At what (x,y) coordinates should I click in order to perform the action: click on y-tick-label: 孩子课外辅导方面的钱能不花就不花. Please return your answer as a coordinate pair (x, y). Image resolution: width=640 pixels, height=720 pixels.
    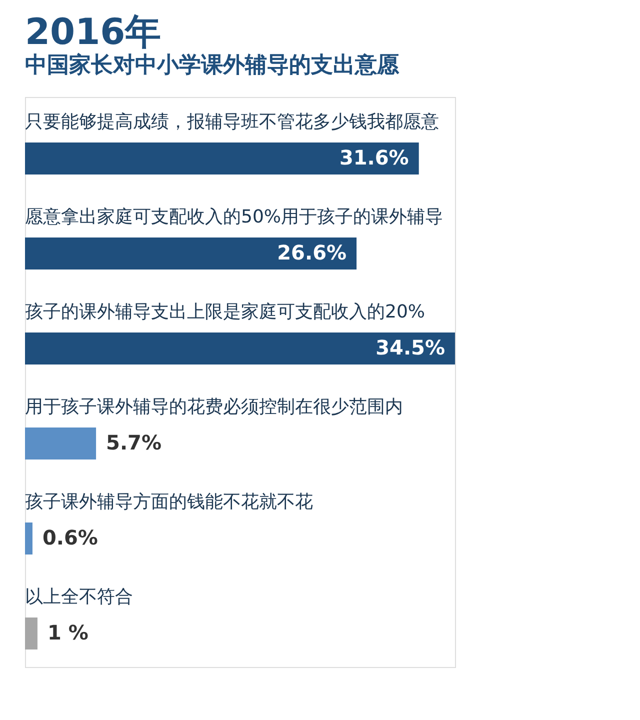
    Looking at the image, I should click on (169, 502).